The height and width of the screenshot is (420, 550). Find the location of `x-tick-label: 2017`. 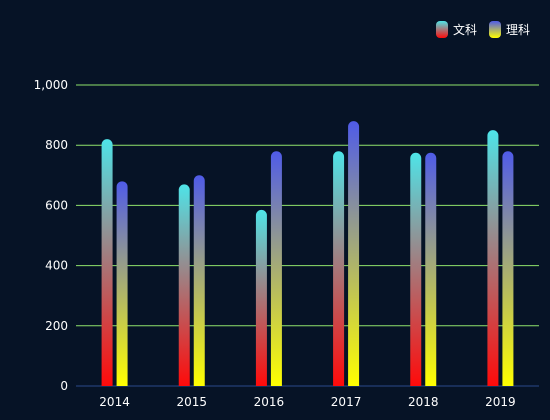

x-tick-label: 2017 is located at coordinates (346, 402).